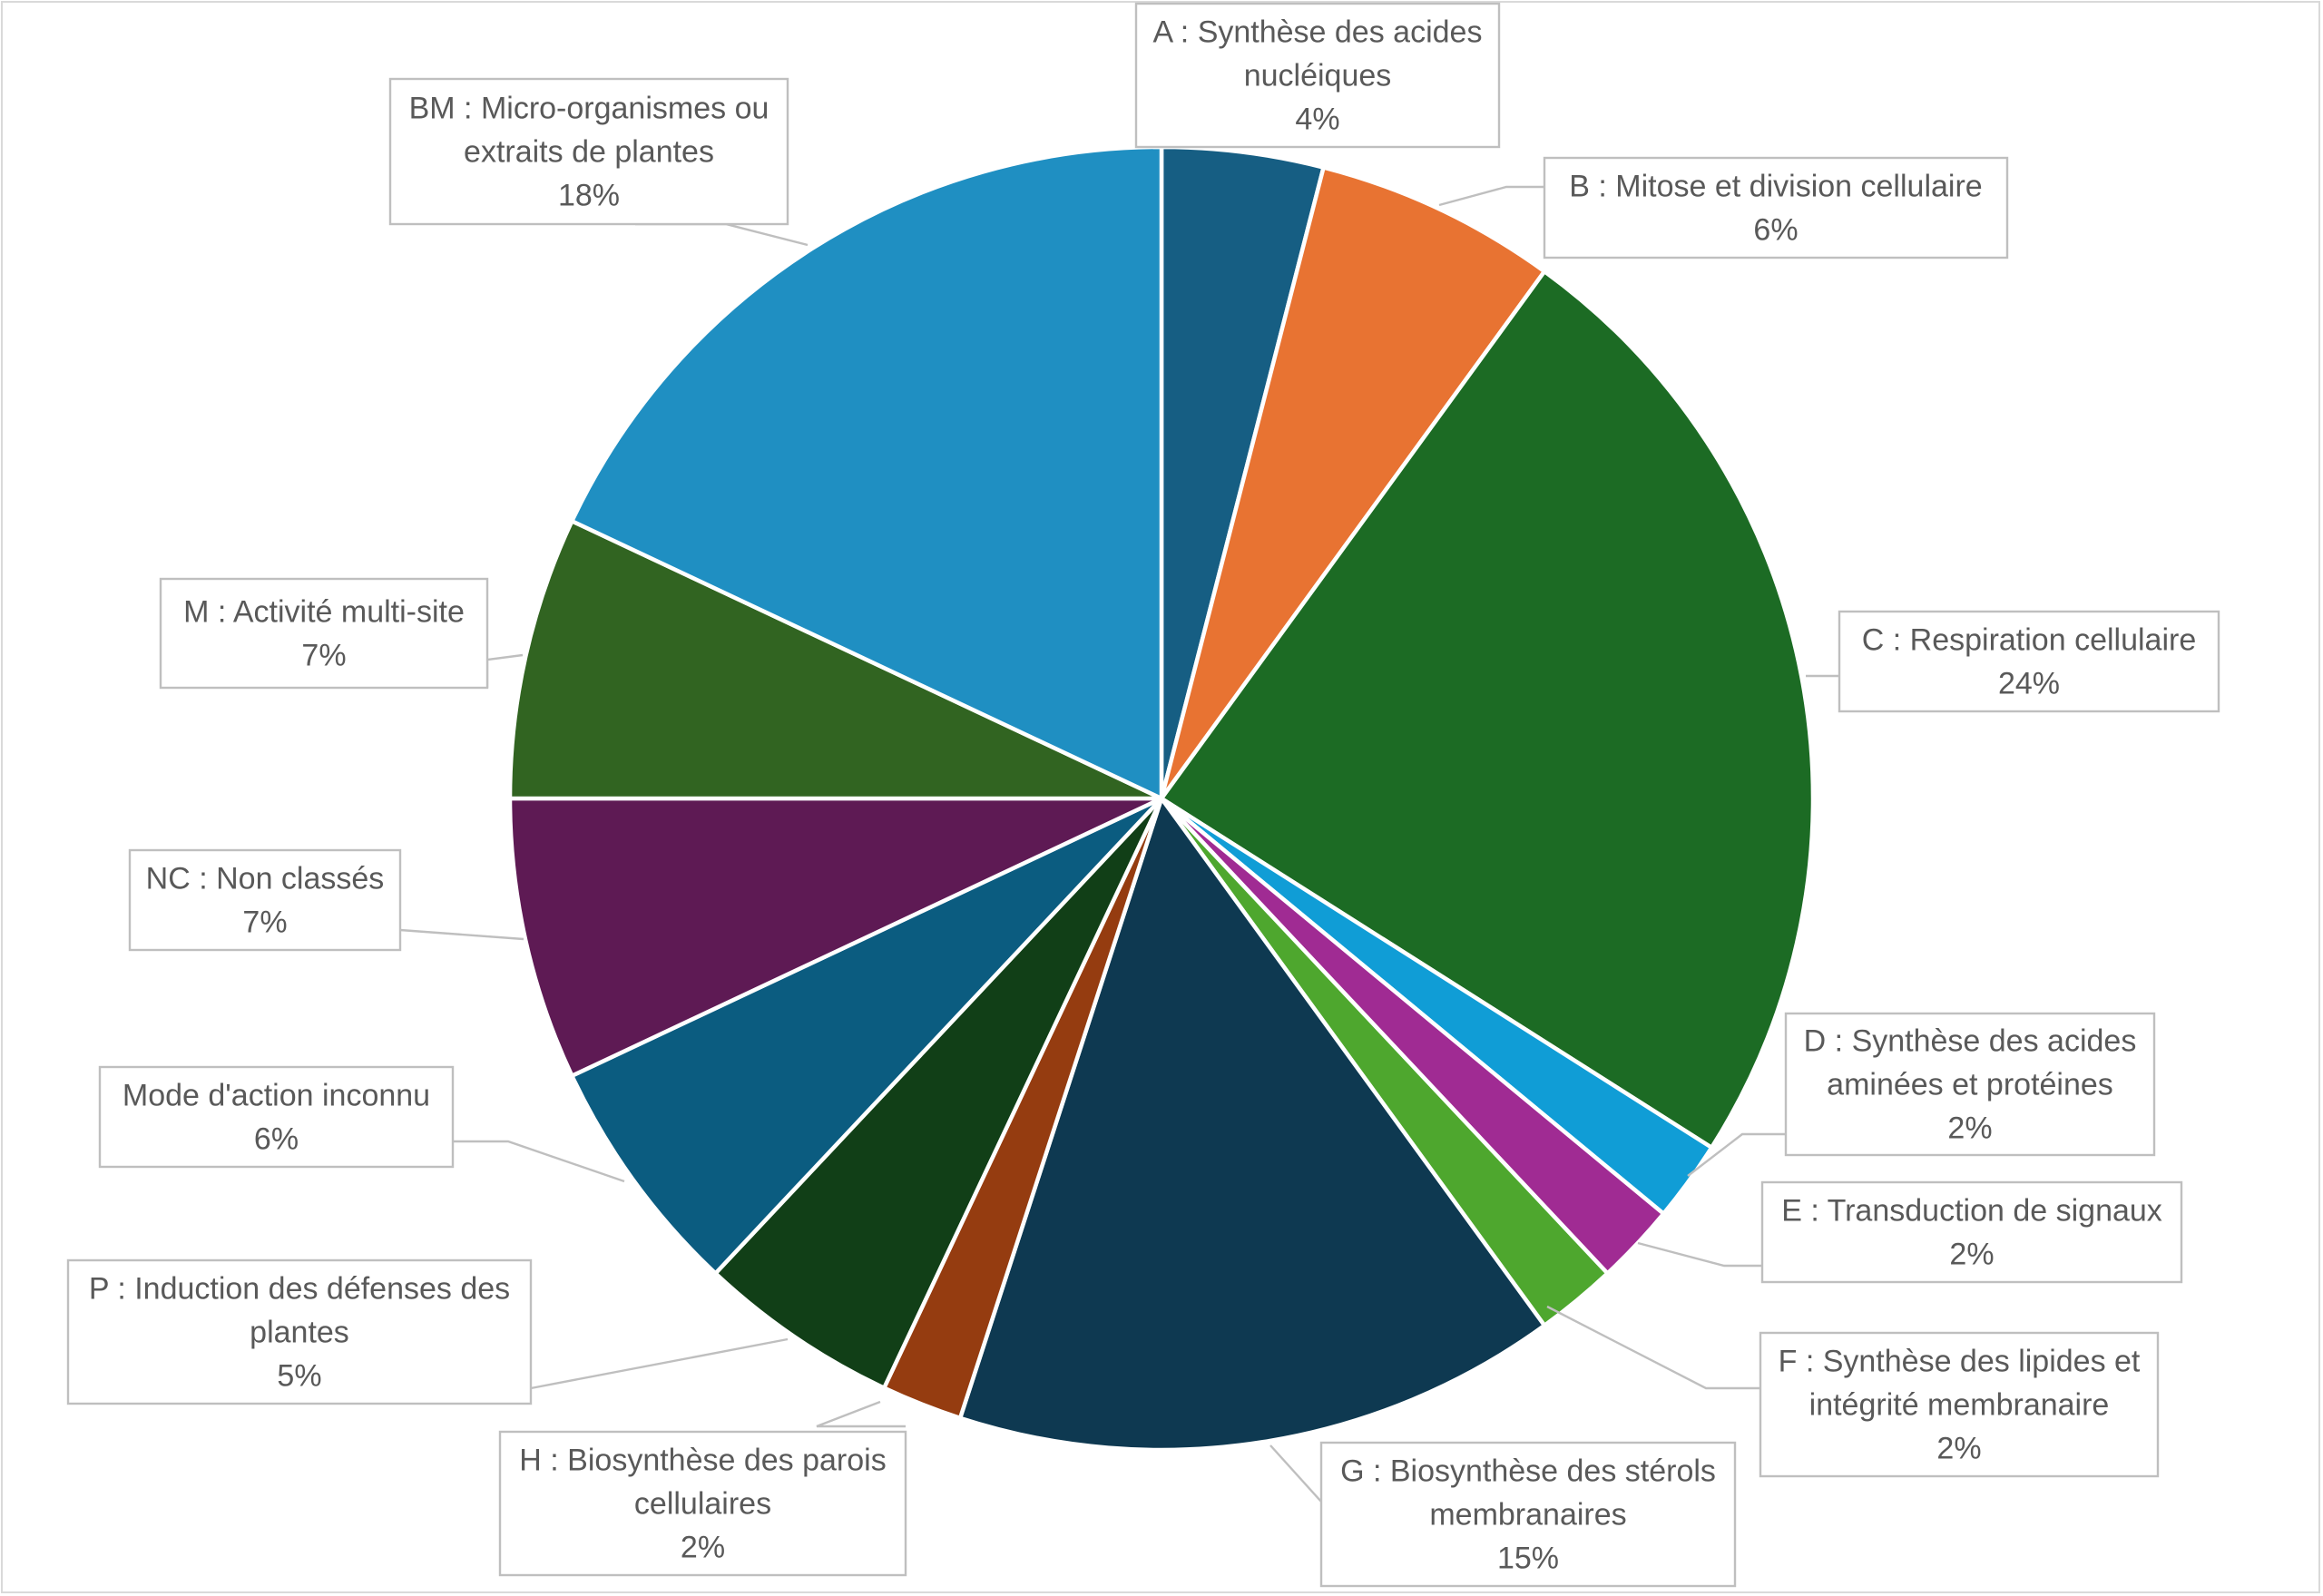  I want to click on data-label-category: extraits de plantes, so click(589, 152).